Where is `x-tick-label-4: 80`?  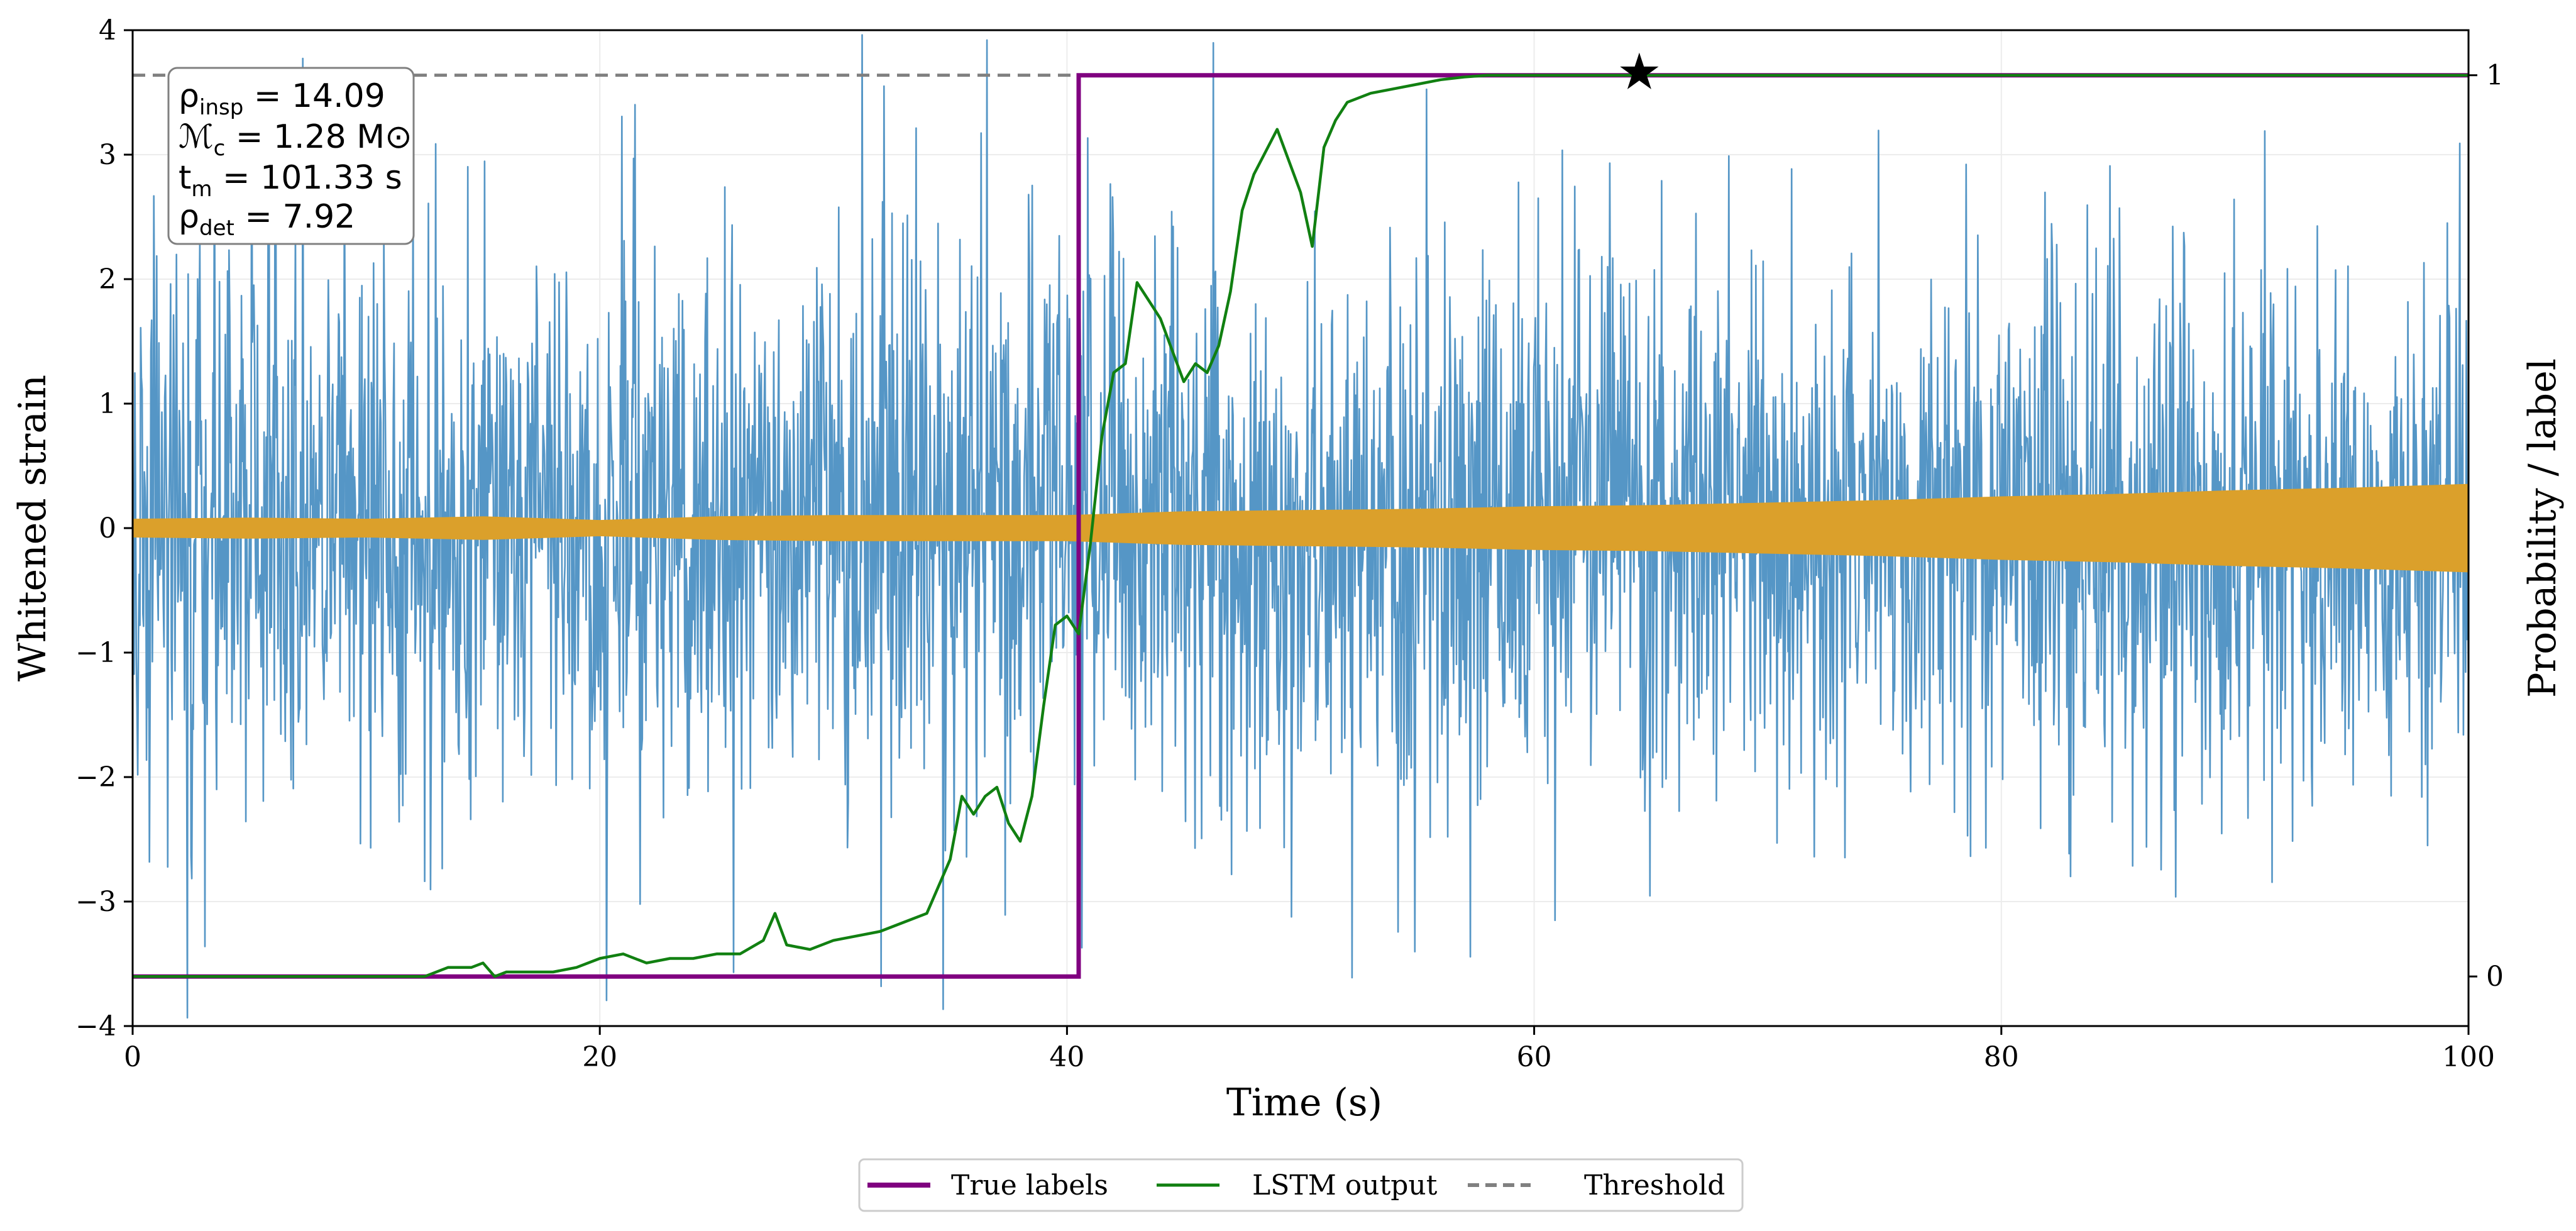
x-tick-label-4: 80 is located at coordinates (2002, 1057).